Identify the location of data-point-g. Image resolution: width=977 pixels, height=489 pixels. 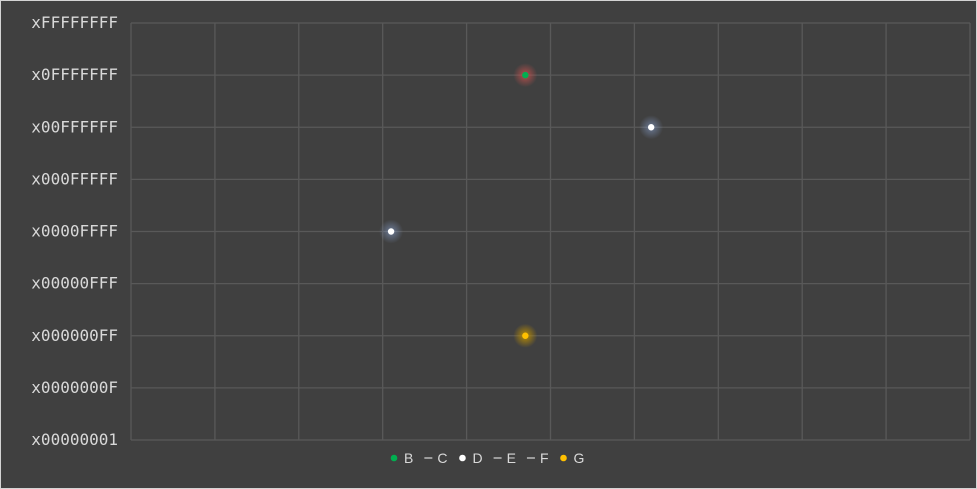
(525, 335).